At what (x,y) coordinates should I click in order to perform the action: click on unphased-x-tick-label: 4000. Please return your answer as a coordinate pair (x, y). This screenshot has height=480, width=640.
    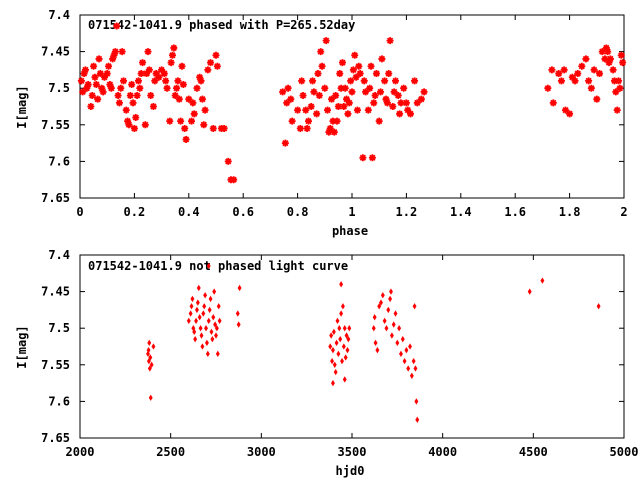
    Looking at the image, I should click on (442, 452).